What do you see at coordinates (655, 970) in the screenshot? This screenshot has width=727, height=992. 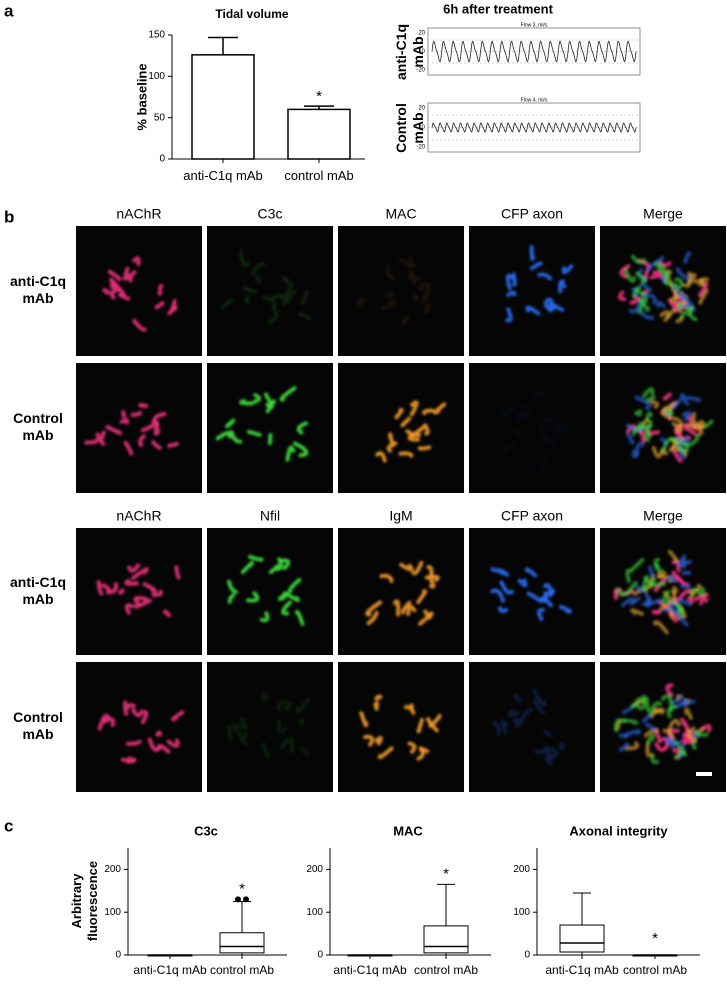 I see `x-tick-label: control mAb` at bounding box center [655, 970].